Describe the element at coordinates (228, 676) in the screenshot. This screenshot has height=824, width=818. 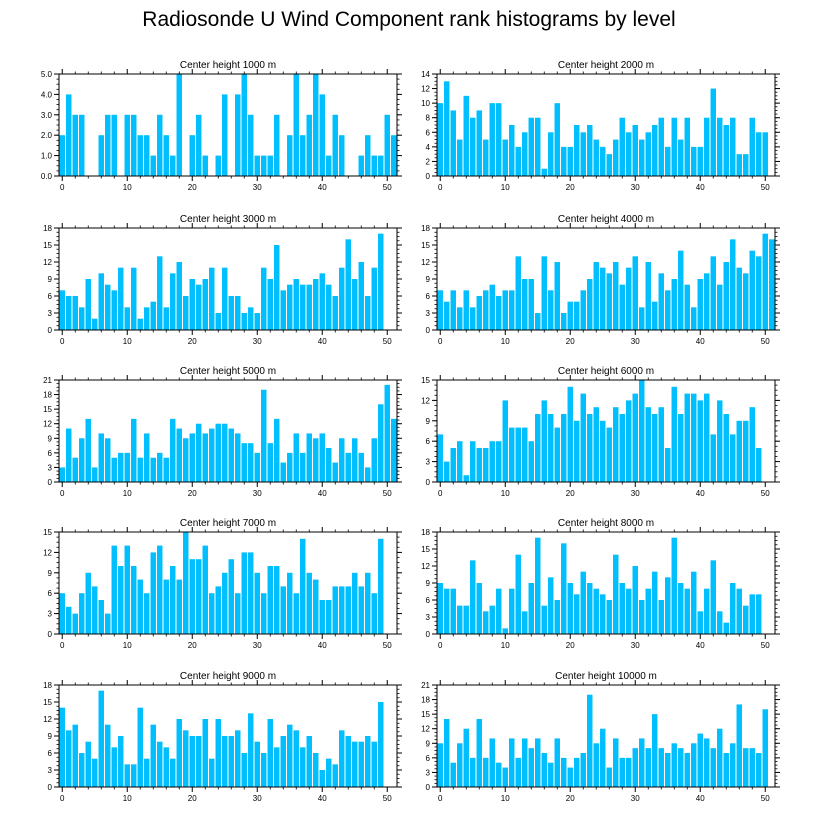
I see `panel-title: Center height 9000 m` at that location.